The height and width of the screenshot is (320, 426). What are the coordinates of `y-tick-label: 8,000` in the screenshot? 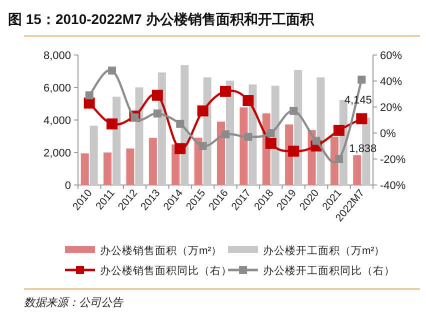 It's located at (57, 56).